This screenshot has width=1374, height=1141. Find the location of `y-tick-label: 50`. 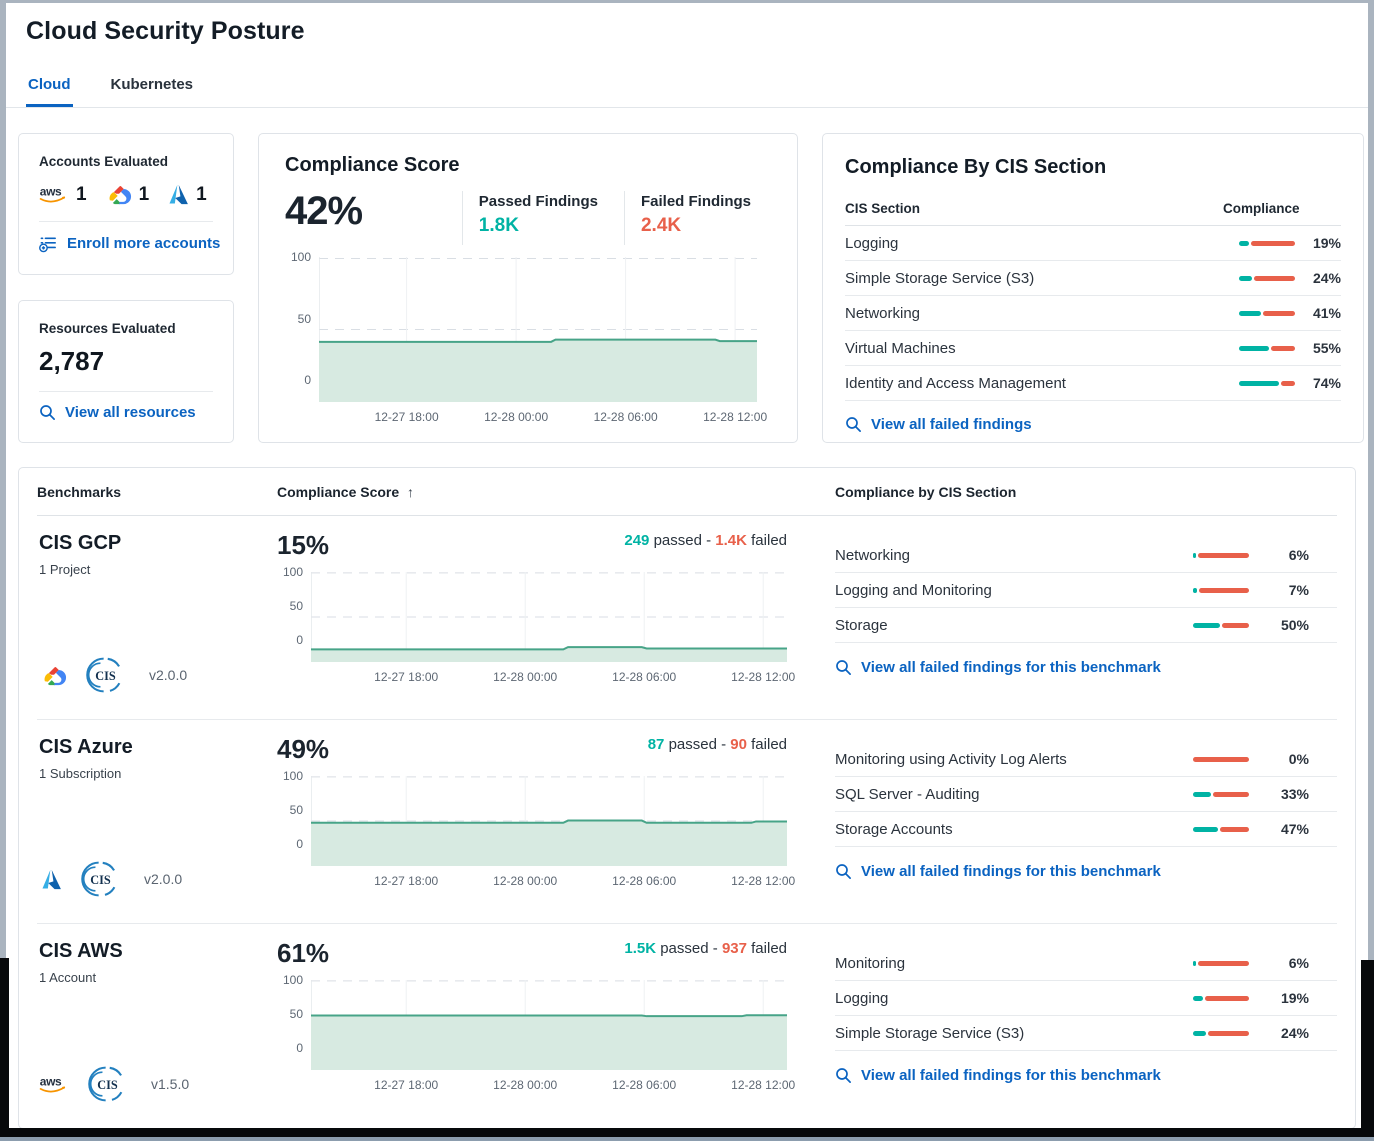

y-tick-label: 50 is located at coordinates (296, 810).